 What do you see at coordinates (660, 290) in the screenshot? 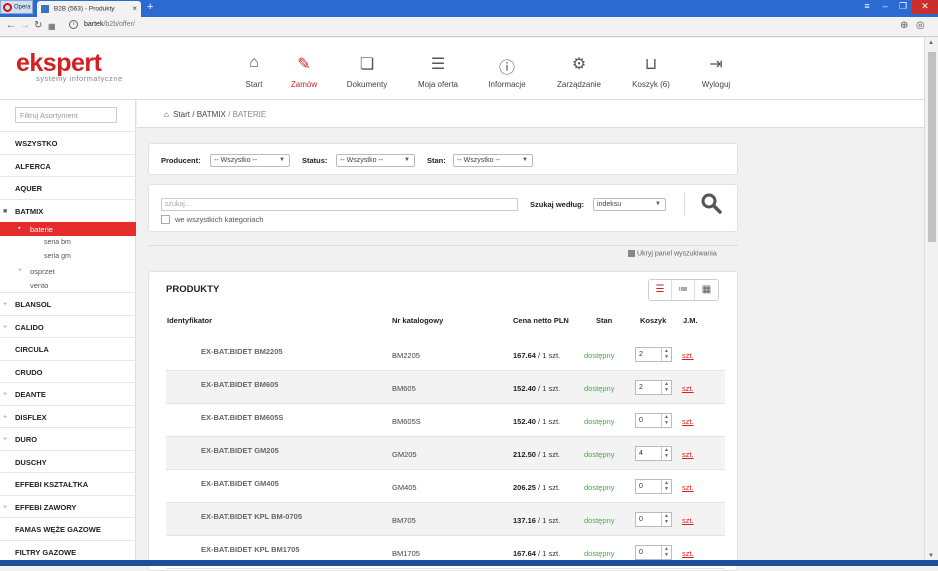
I see `list-view-icon: ☰` at bounding box center [660, 290].